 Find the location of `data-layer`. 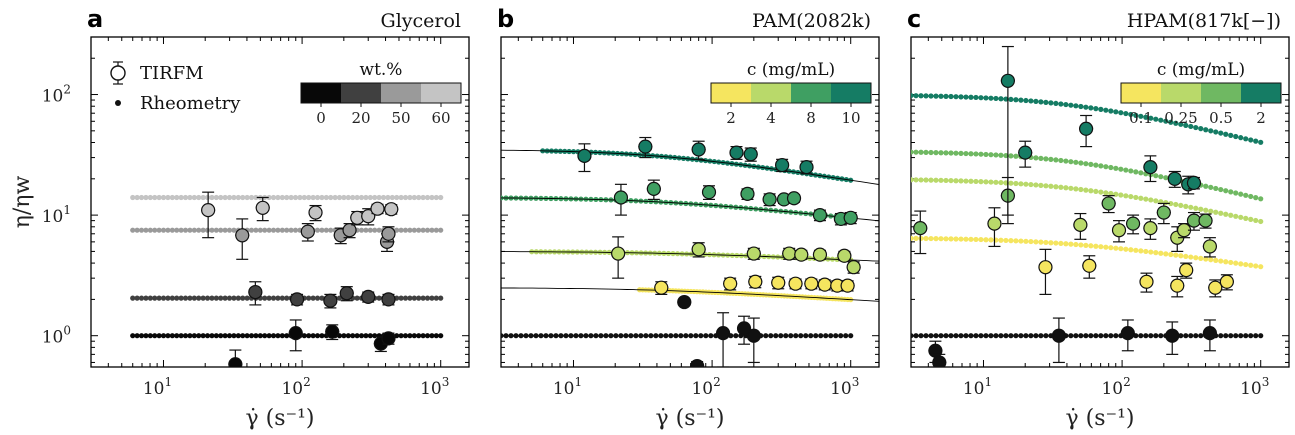

data-layer is located at coordinates (287, 279).